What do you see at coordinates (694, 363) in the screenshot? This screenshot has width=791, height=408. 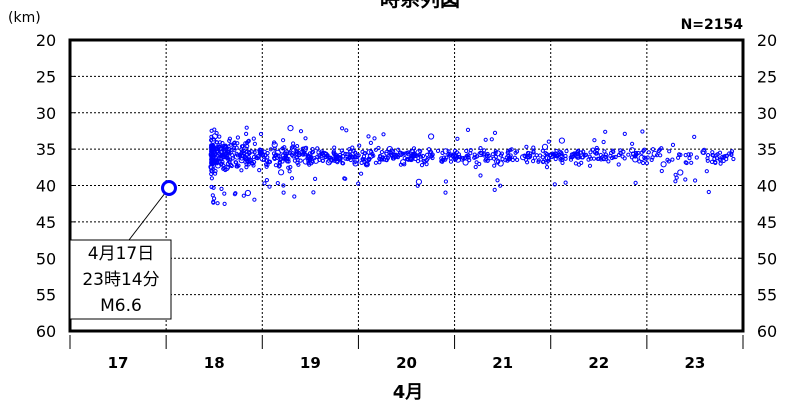 I see `x-tick-label: 23` at bounding box center [694, 363].